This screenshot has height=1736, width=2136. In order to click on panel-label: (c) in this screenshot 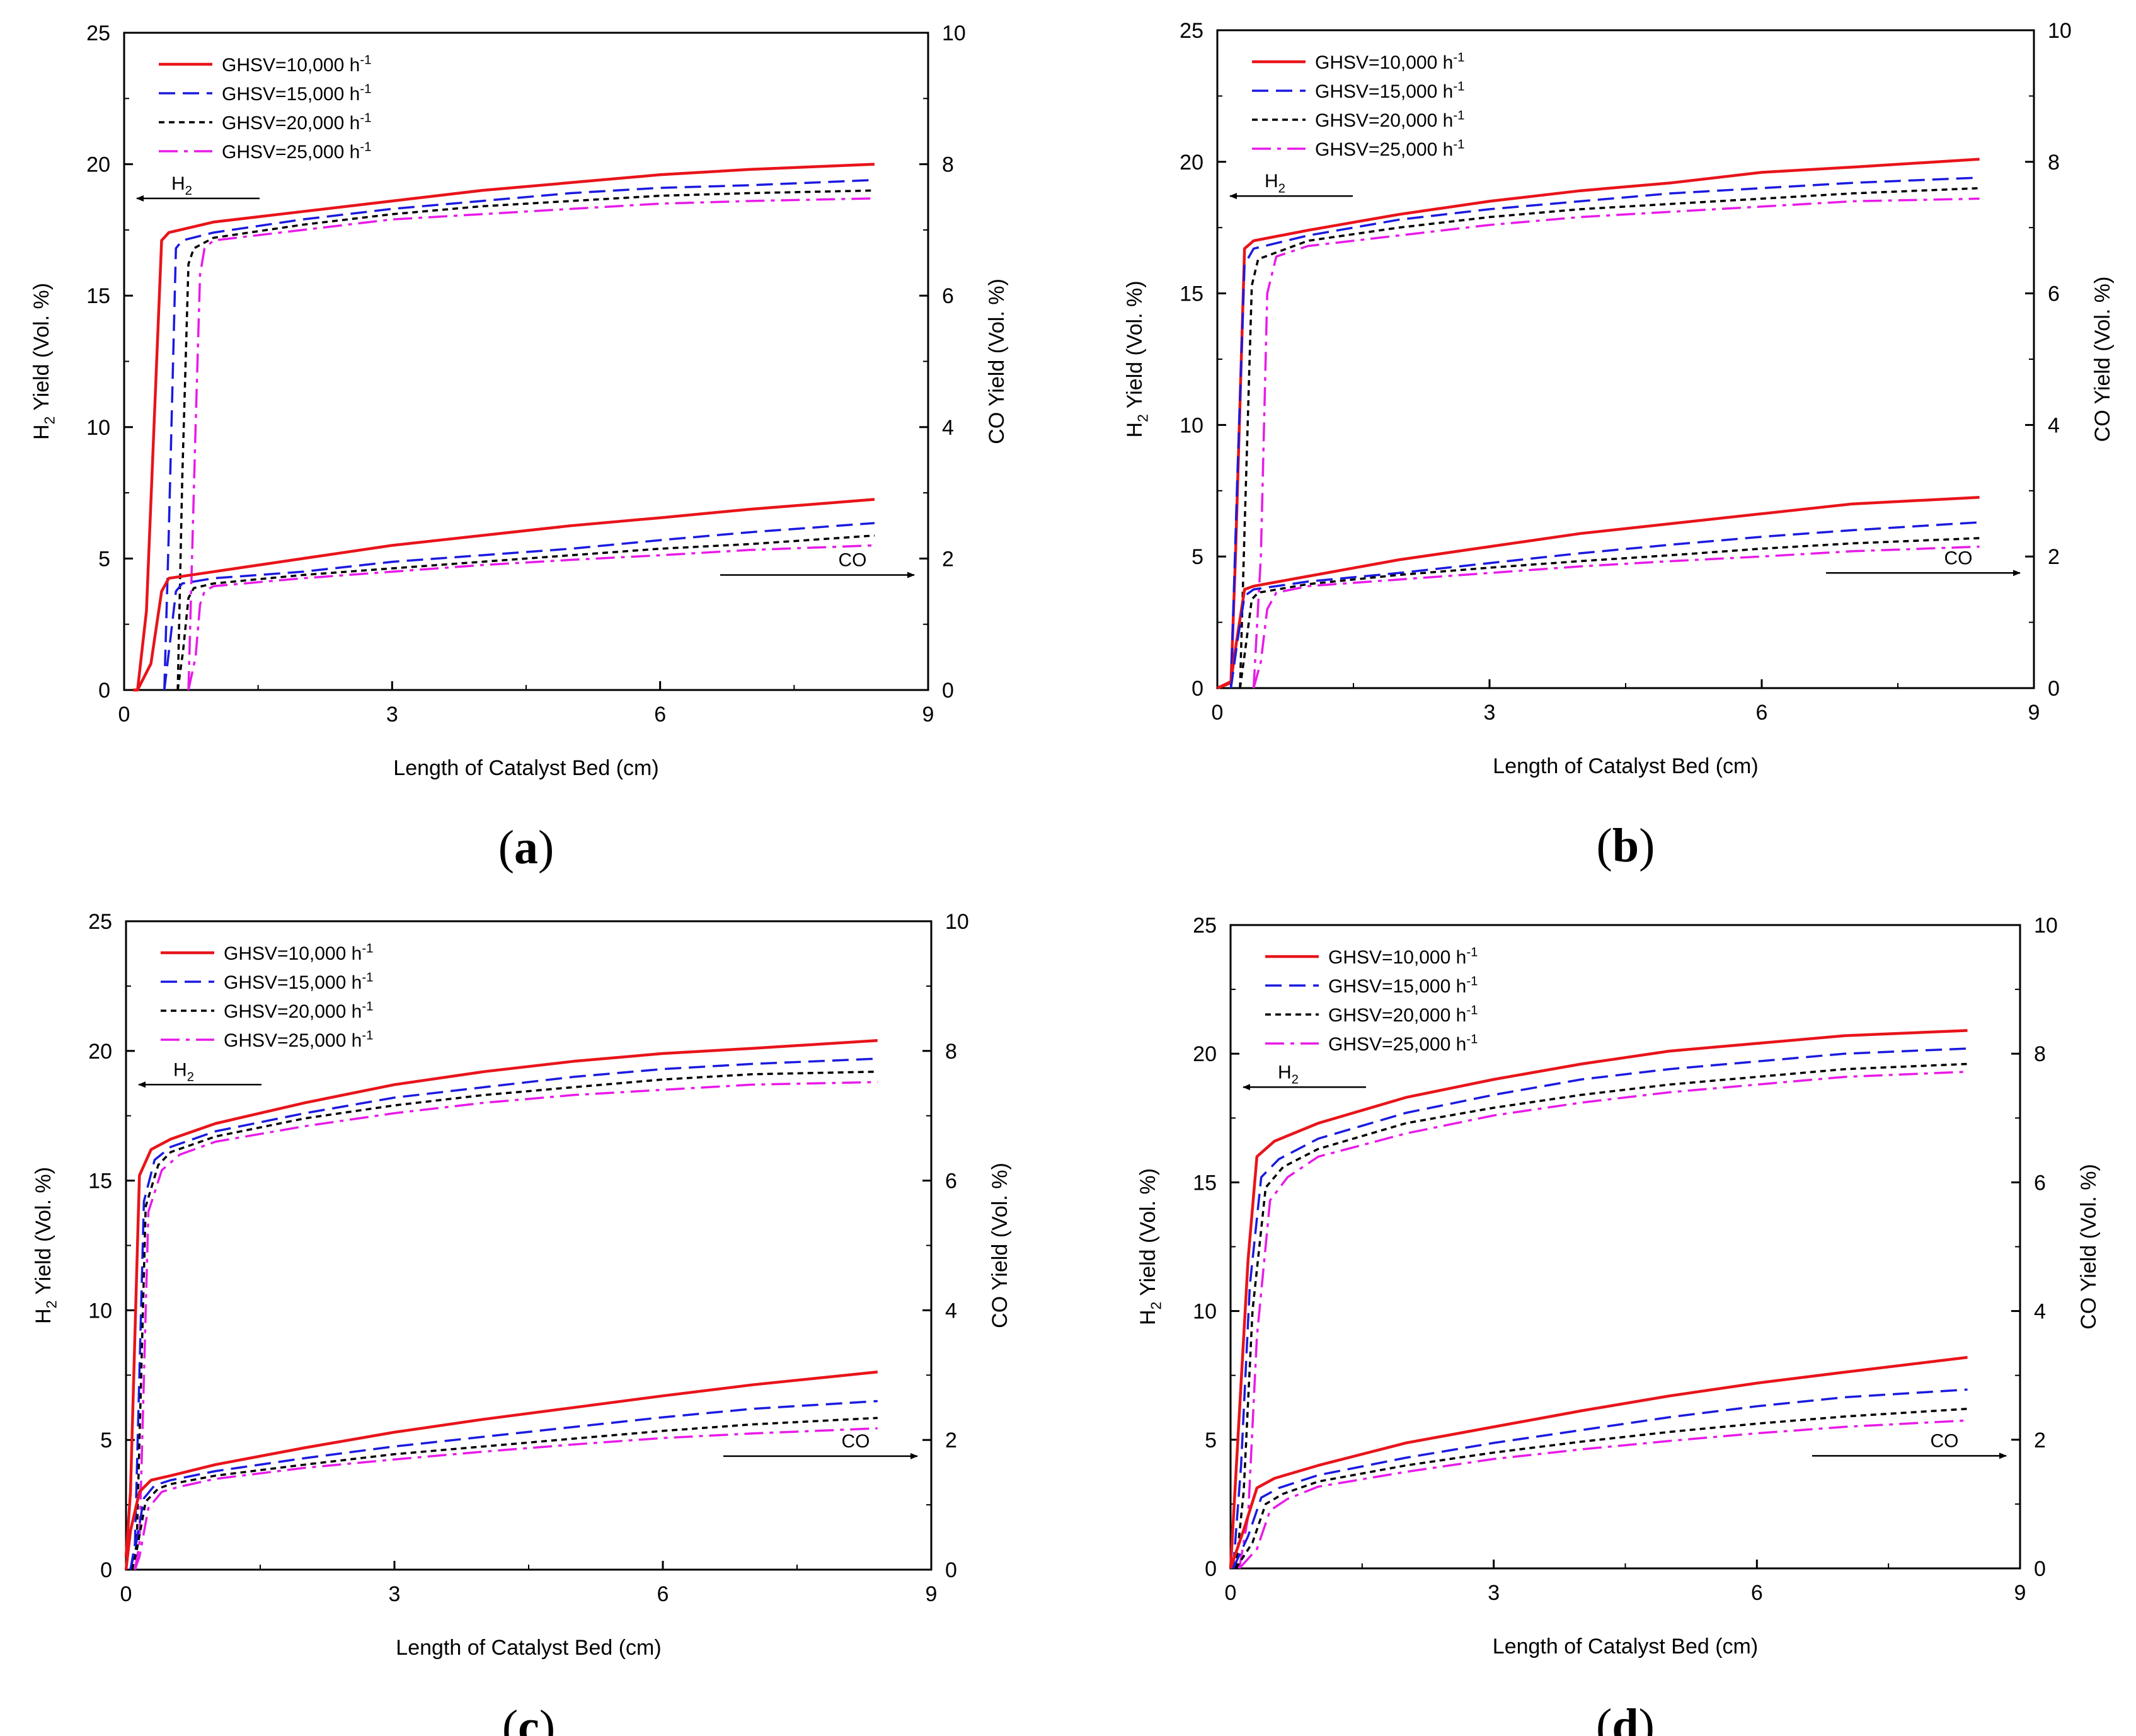, I will do `click(528, 1718)`.